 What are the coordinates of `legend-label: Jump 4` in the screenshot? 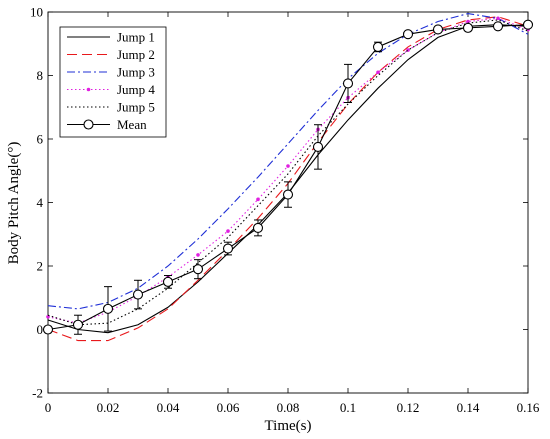 It's located at (136, 89).